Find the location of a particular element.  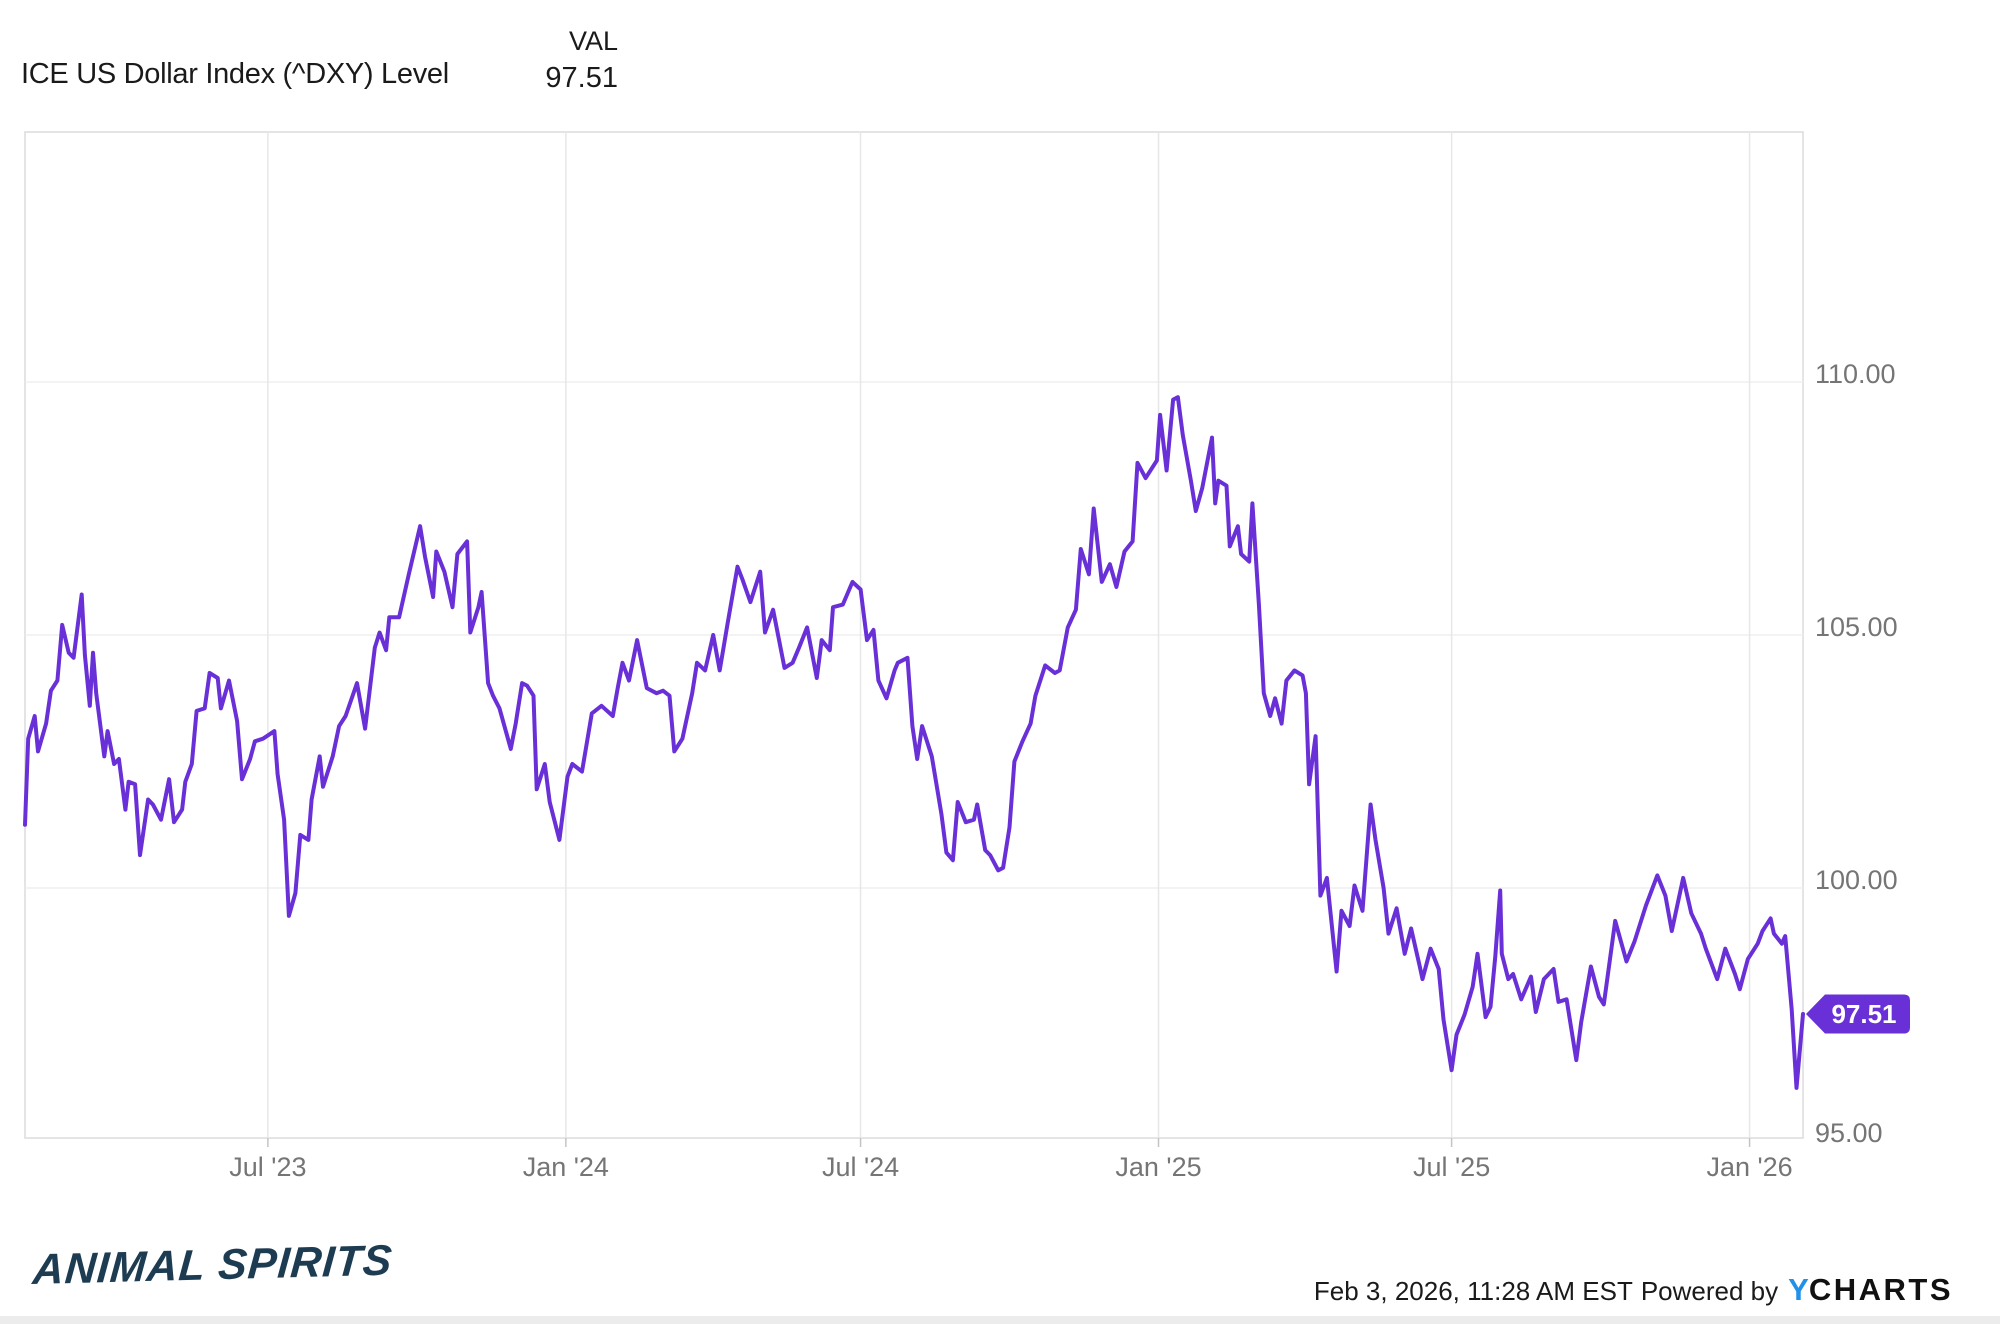

ycharts-logo: YCHARTS is located at coordinates (1870, 1290).